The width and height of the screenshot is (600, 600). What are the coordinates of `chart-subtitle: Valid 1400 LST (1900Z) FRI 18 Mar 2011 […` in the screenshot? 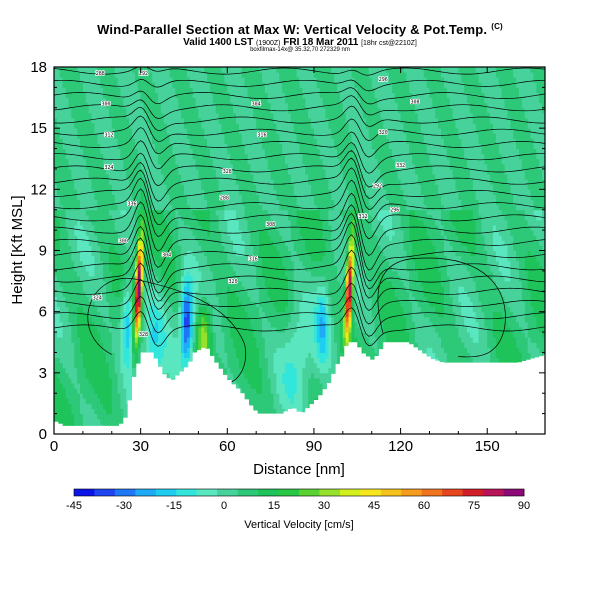 It's located at (300, 42).